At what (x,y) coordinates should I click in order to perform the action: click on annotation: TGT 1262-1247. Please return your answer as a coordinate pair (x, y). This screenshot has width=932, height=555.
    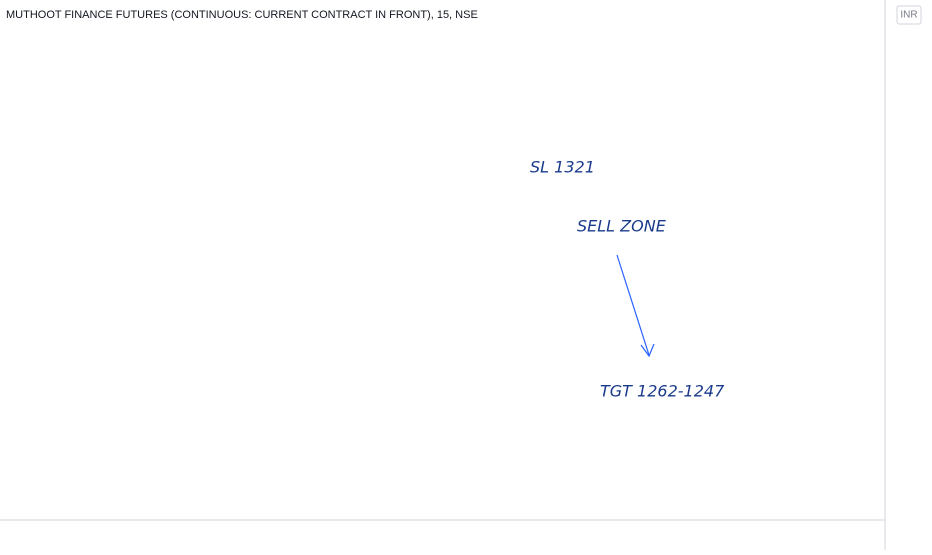
    Looking at the image, I should click on (662, 391).